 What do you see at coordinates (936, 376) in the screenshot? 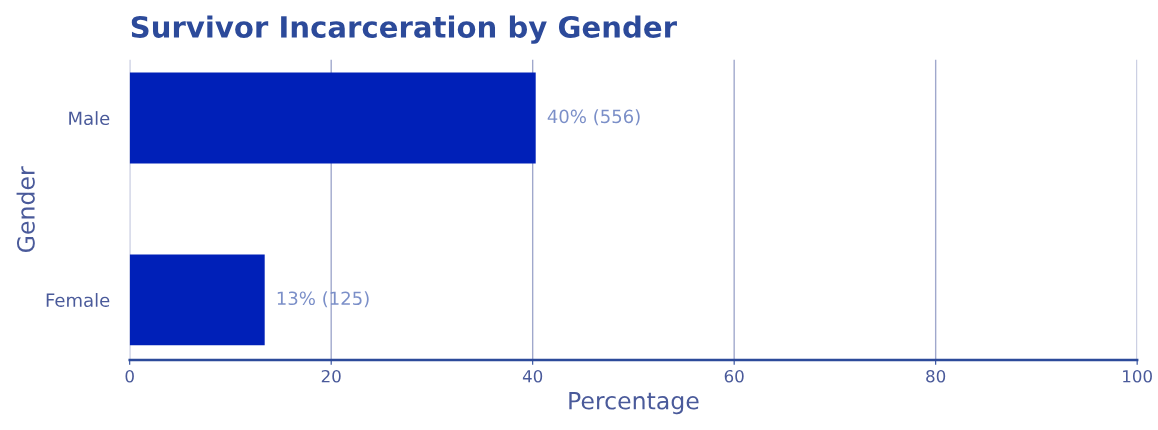
I see `x-tick-label: 80` at bounding box center [936, 376].